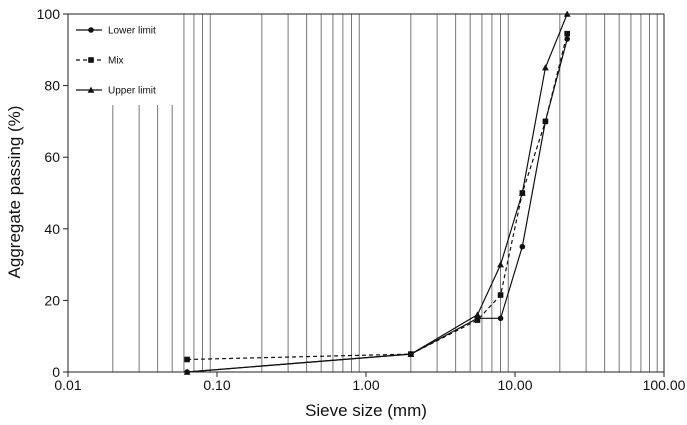 This screenshot has width=687, height=425. I want to click on y-tick-label: 100, so click(49, 14).